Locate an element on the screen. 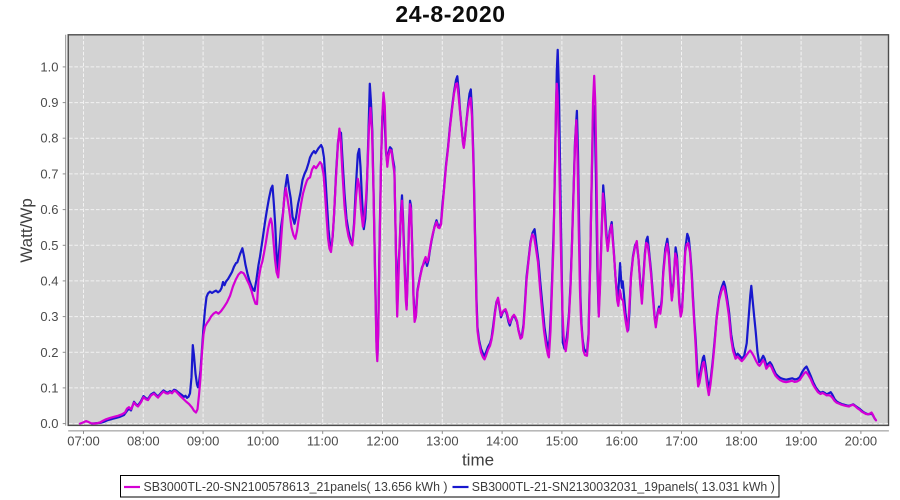  svg-text: 0.7 is located at coordinates (49, 173).